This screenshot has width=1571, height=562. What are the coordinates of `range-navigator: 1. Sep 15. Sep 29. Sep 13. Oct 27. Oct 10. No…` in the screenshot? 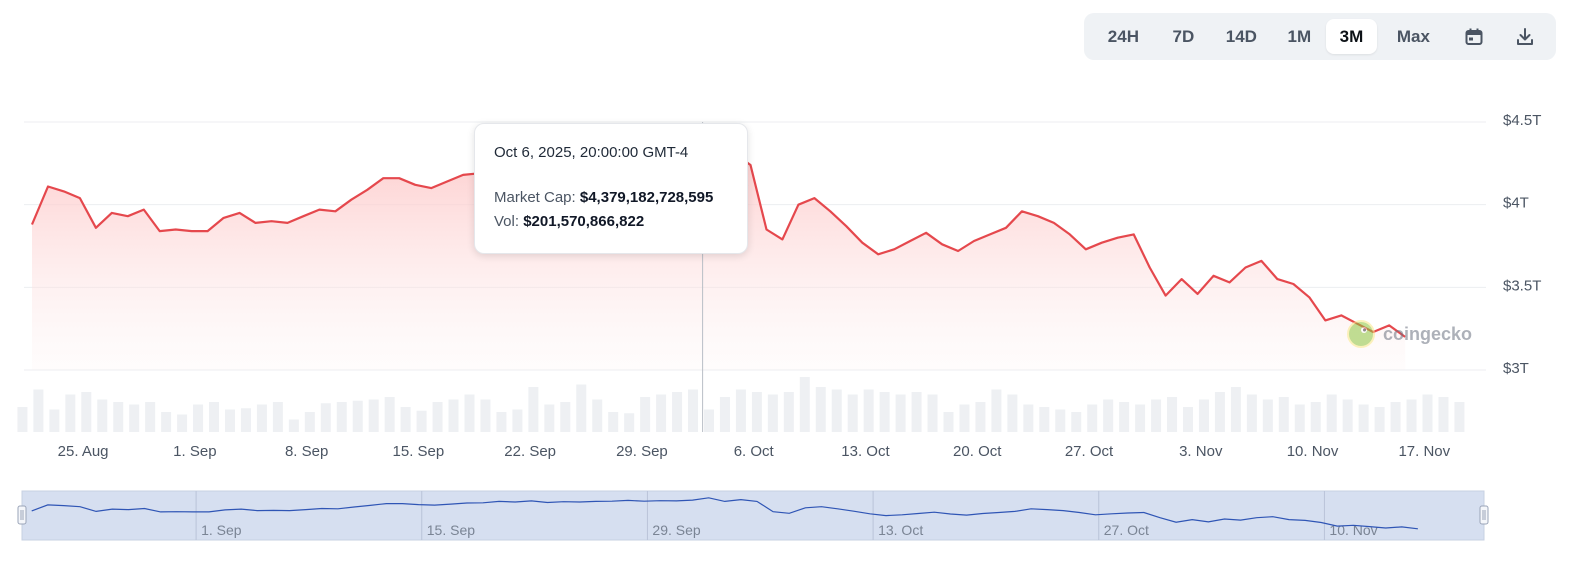 It's located at (753, 515).